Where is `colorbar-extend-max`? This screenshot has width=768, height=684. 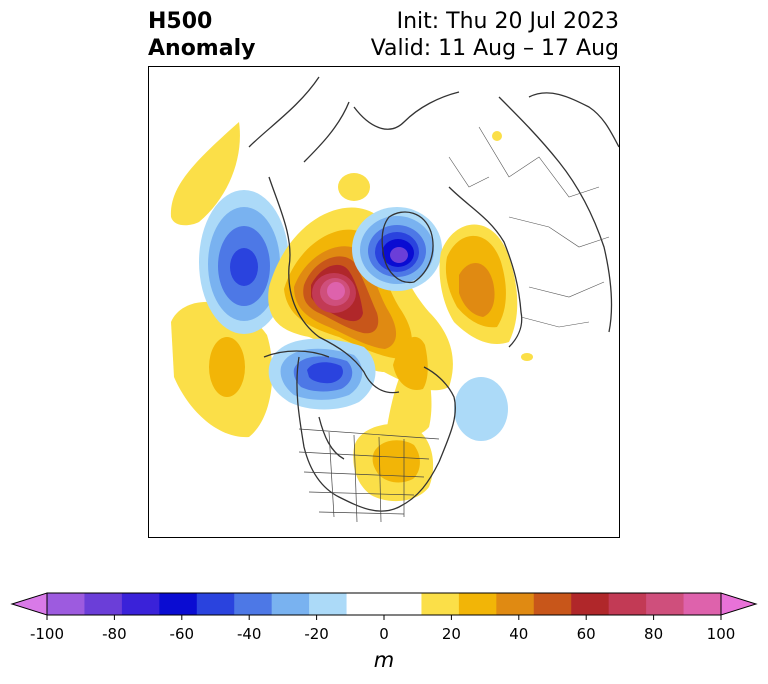
colorbar-extend-max is located at coordinates (739, 604).